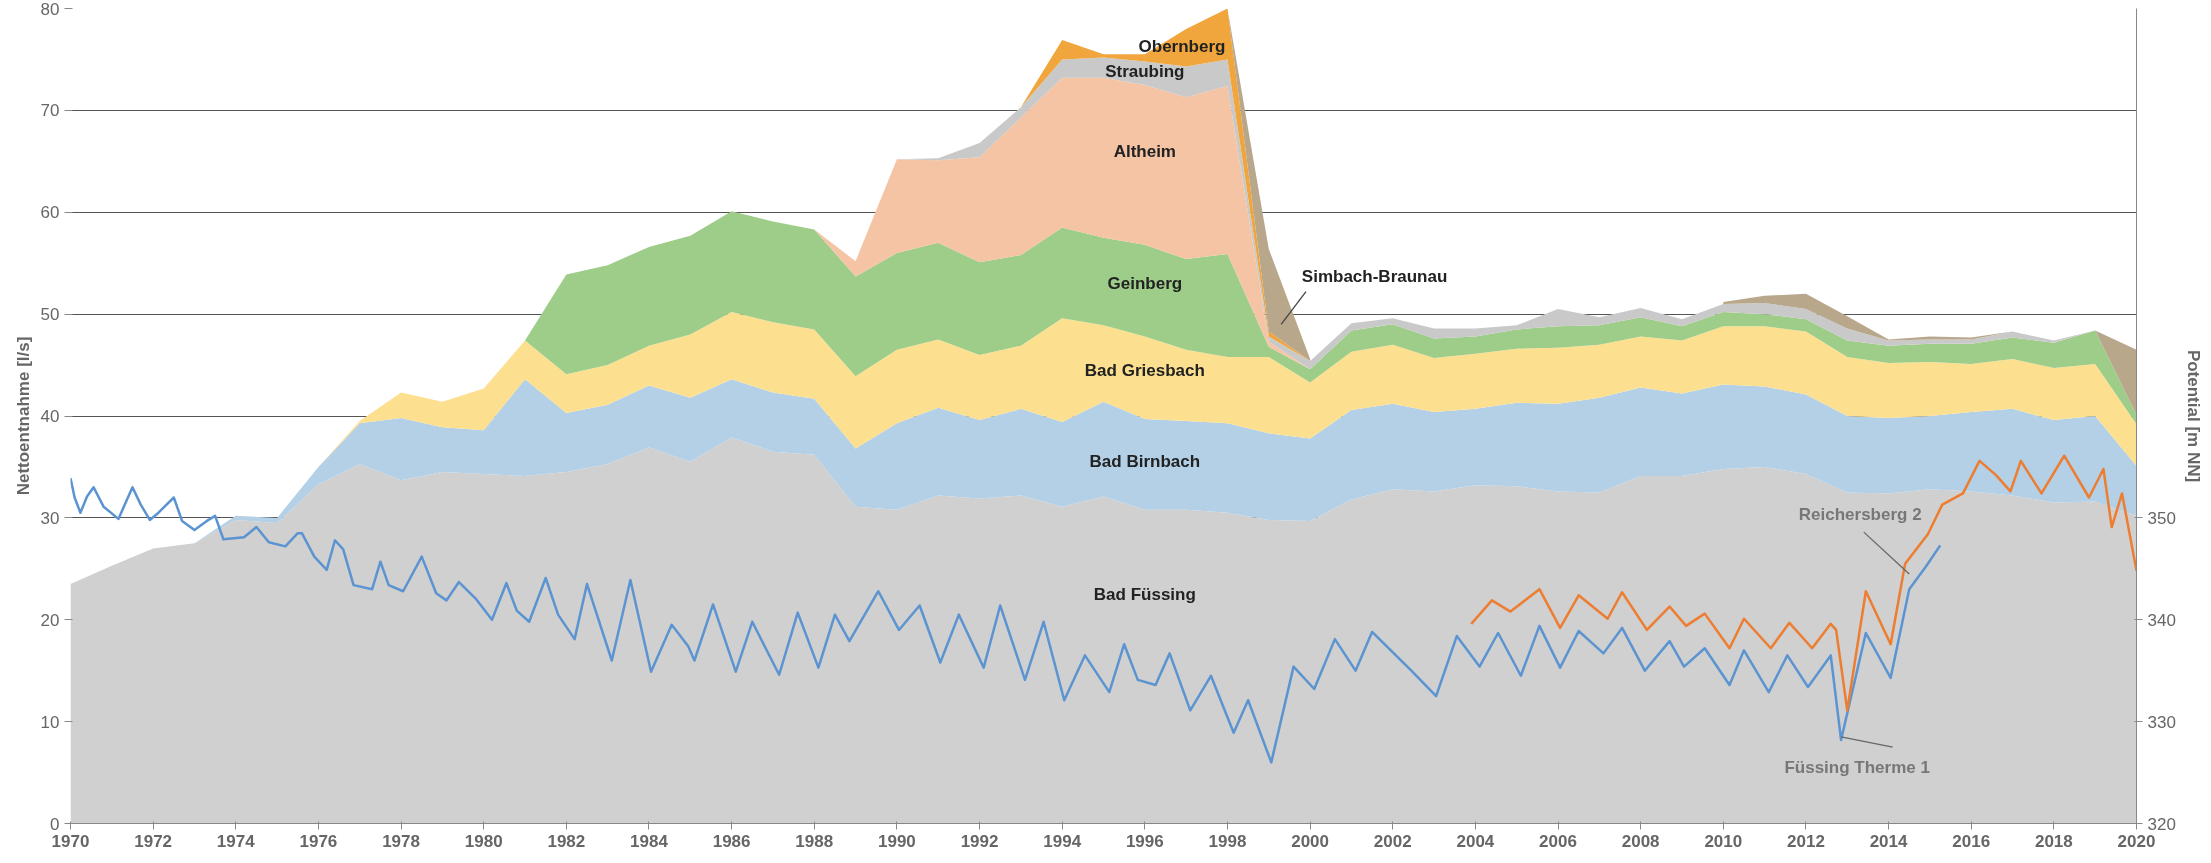 The image size is (2211, 863). I want to click on series-label: Geinberg, so click(1145, 284).